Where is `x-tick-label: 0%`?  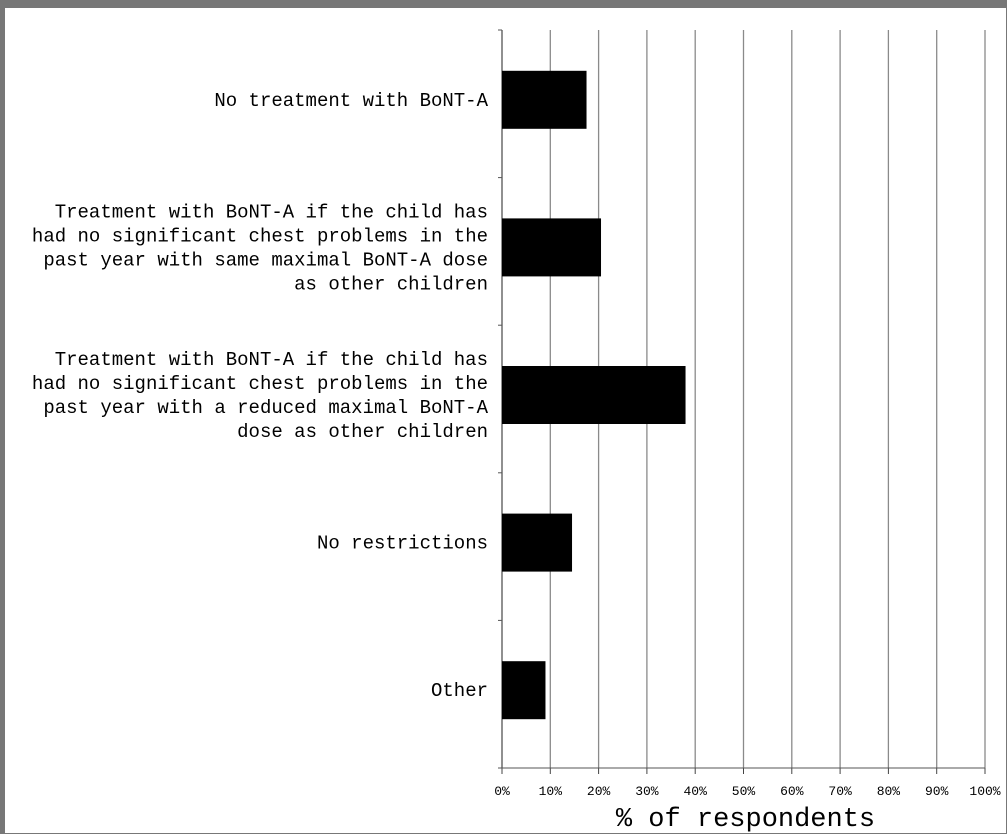 x-tick-label: 0% is located at coordinates (502, 791).